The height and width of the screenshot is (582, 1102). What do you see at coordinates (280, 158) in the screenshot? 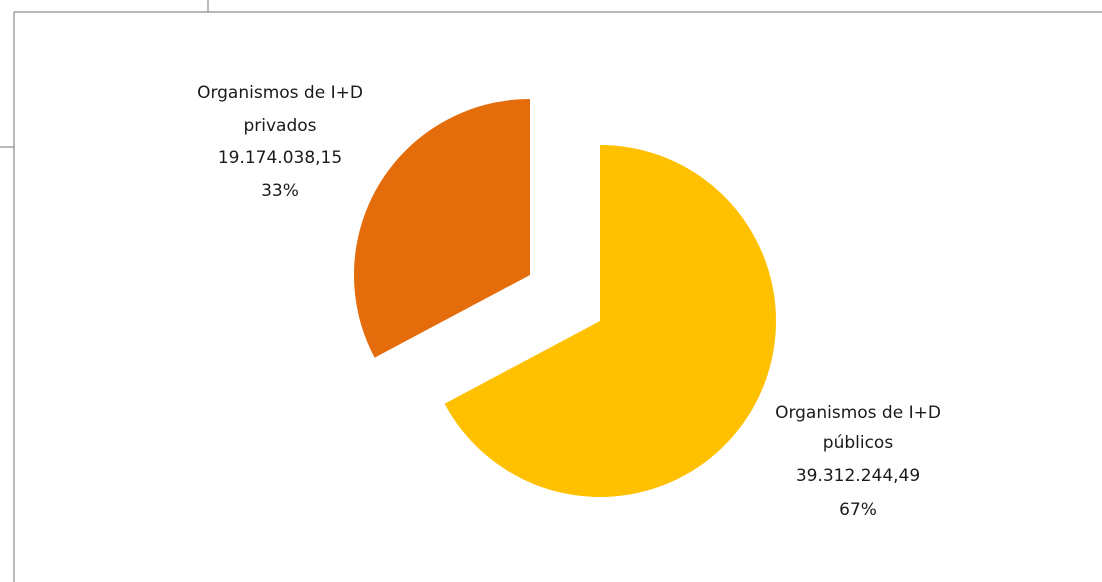
I see `slice-label-privados-value: 19.174.038,15` at bounding box center [280, 158].